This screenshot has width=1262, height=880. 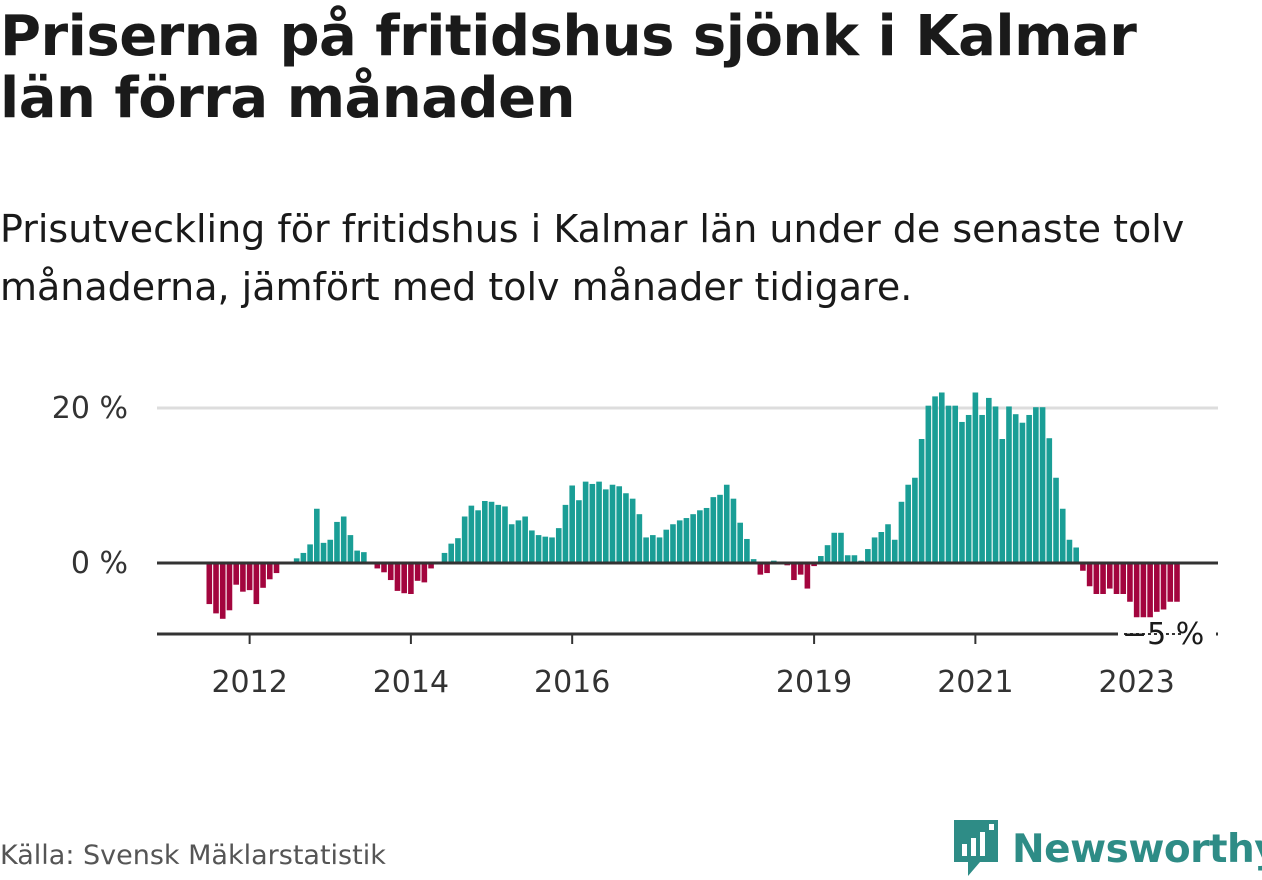 What do you see at coordinates (90, 408) in the screenshot?
I see `y-tick-label: 20 %` at bounding box center [90, 408].